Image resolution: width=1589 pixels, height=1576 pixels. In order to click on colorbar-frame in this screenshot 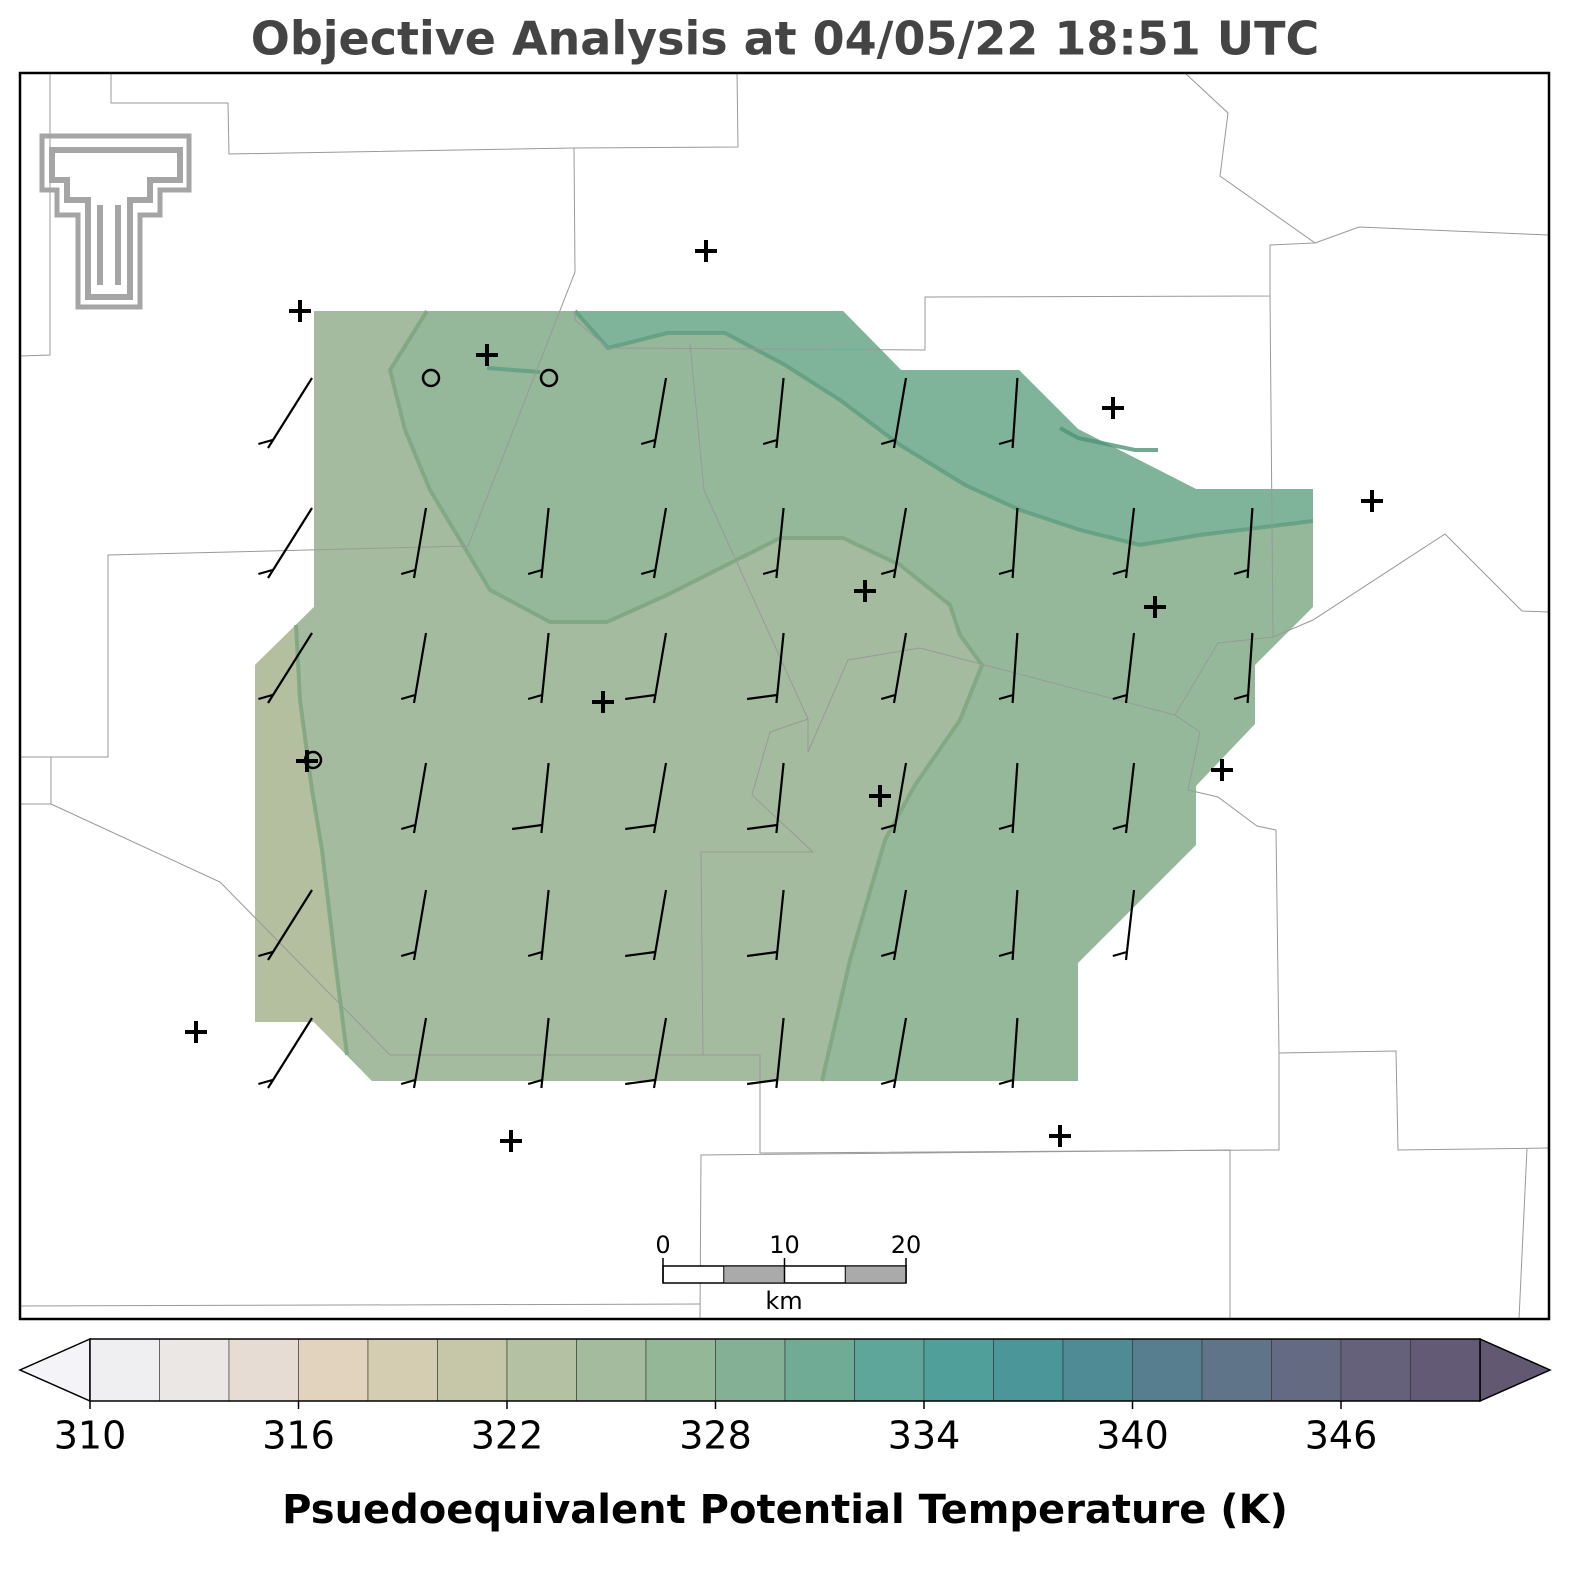, I will do `click(785, 1370)`.